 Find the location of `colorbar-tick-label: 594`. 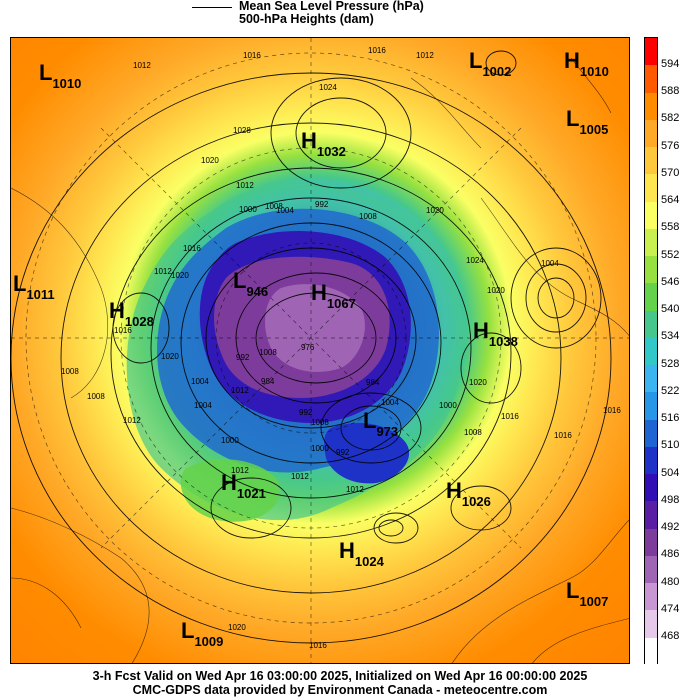

colorbar-tick-label: 594 is located at coordinates (670, 63).